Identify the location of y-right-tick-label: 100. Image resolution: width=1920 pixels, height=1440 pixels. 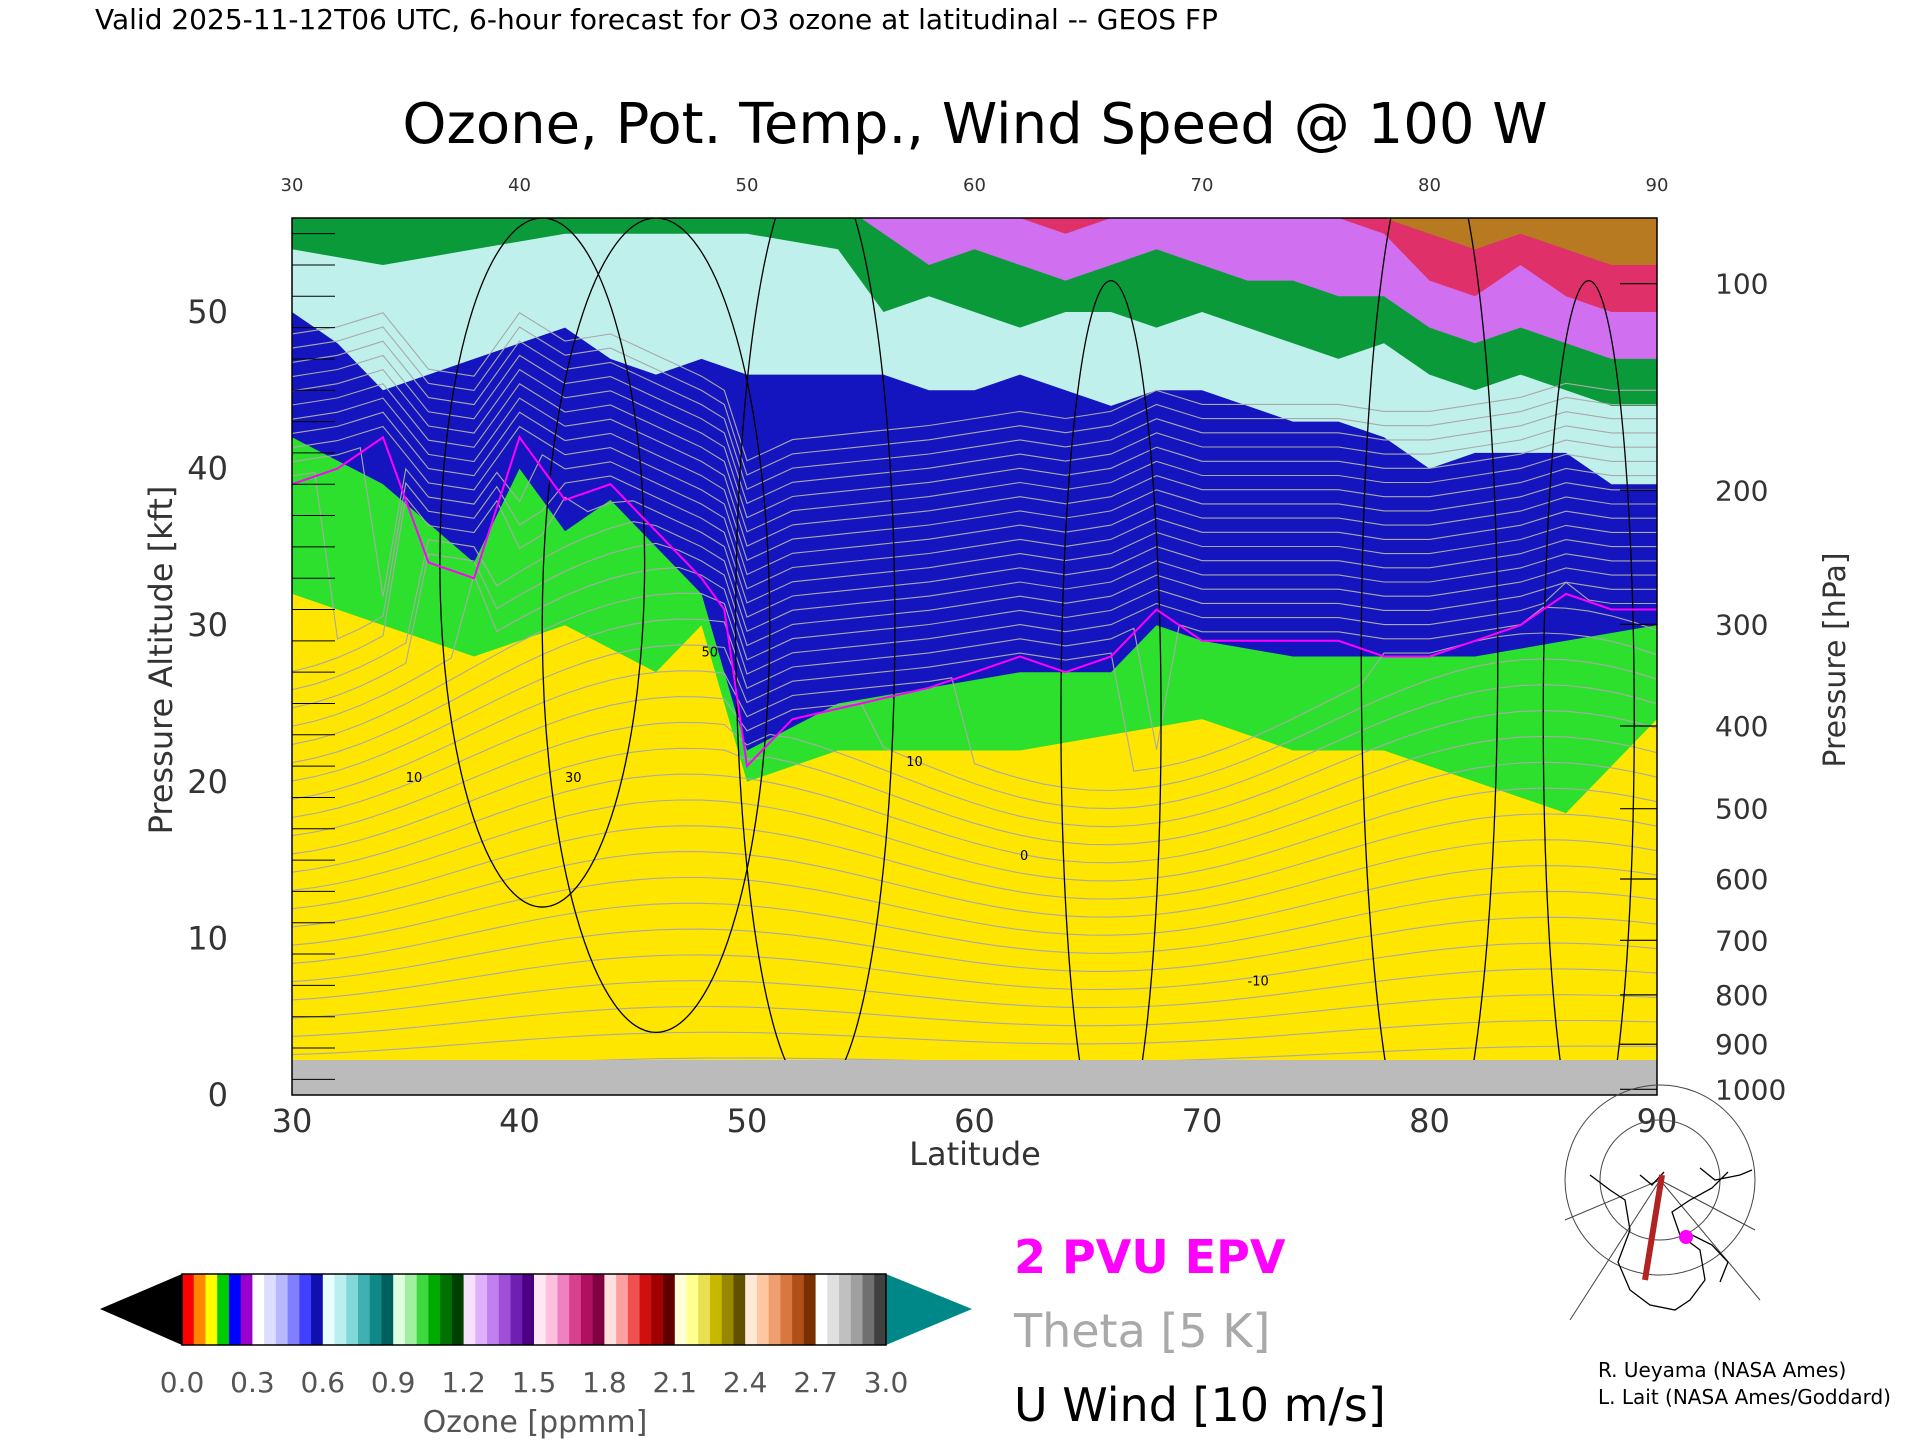
(1741, 284).